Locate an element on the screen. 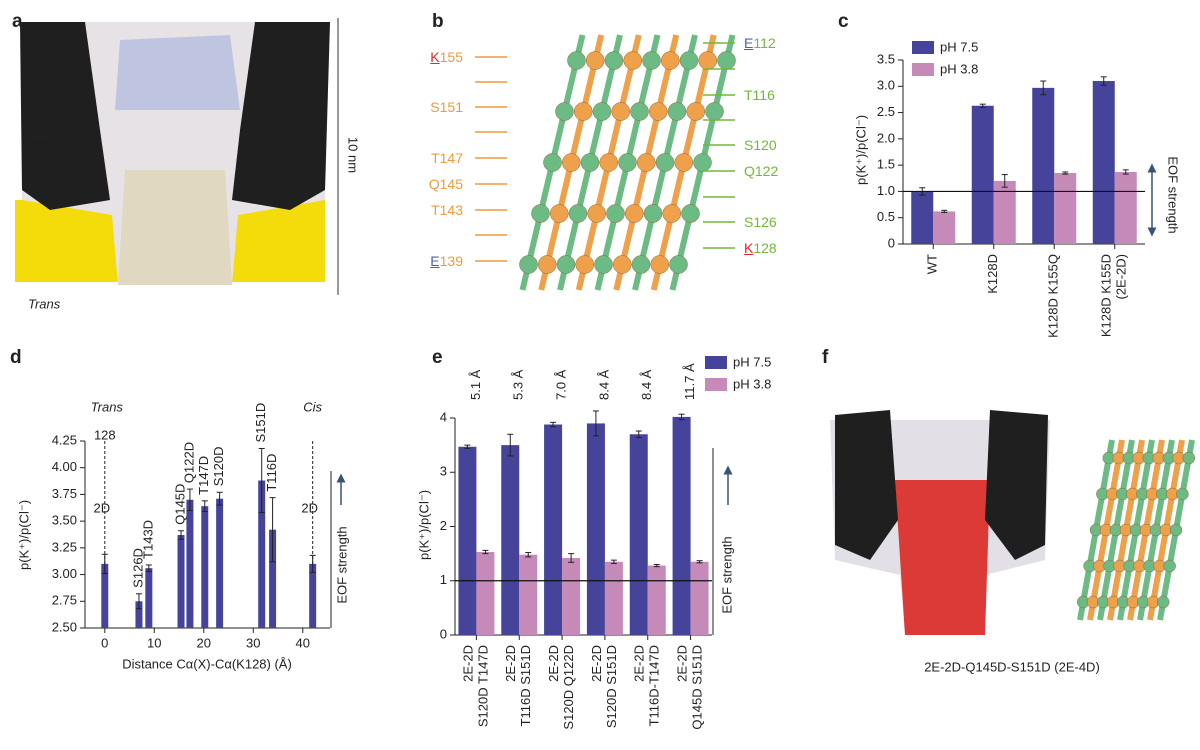 This screenshot has width=1200, height=750. residue-label: T143 is located at coordinates (447, 210).